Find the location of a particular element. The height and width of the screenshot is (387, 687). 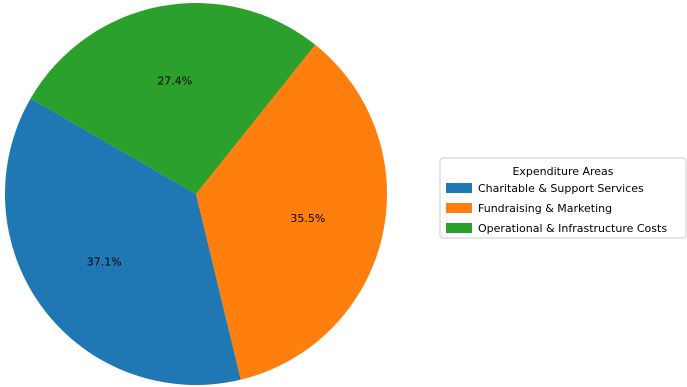

legend-label-2: Fundraising & Marketing is located at coordinates (545, 208).